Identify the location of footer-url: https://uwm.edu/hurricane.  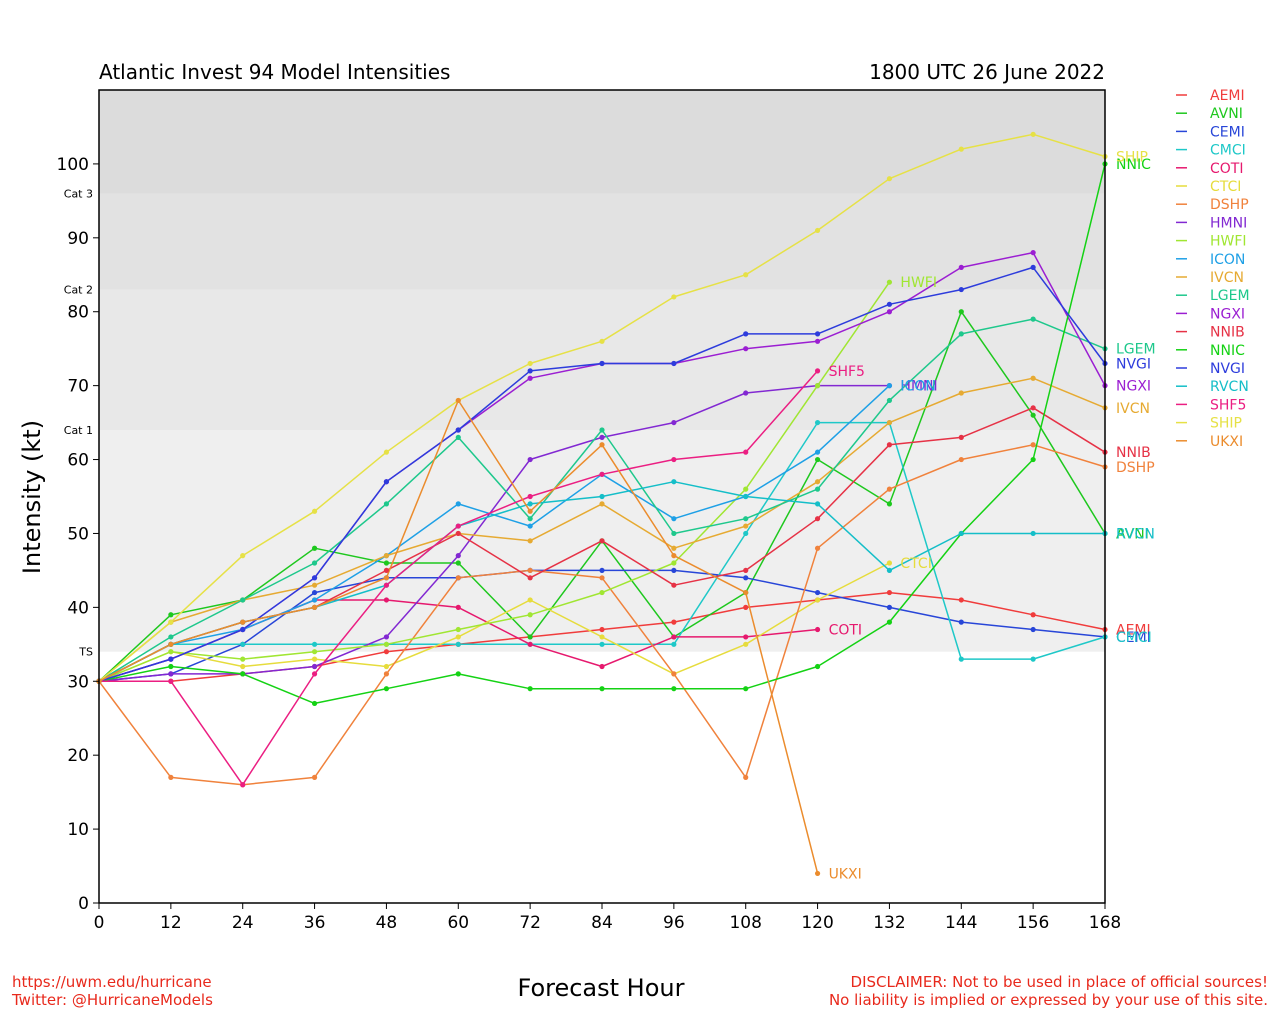
(112, 982).